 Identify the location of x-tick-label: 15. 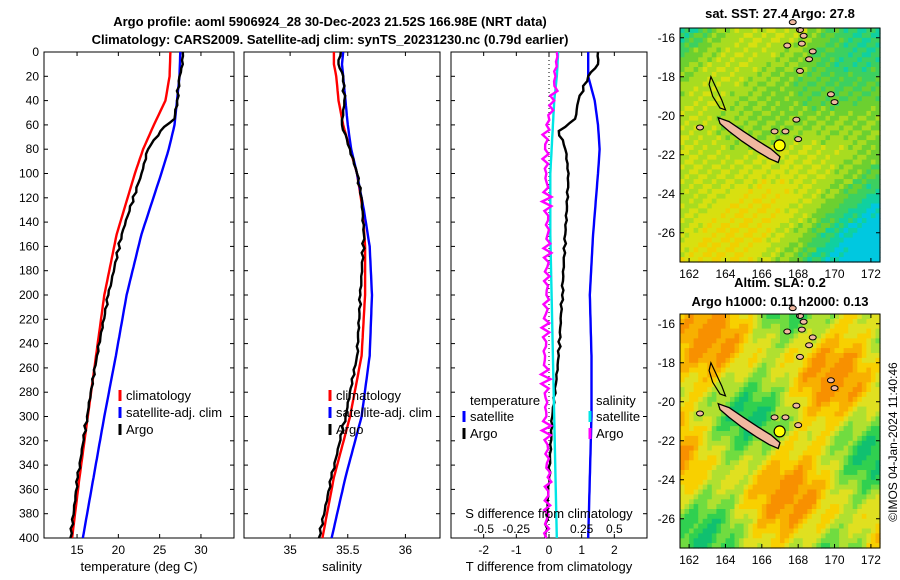
(77, 550).